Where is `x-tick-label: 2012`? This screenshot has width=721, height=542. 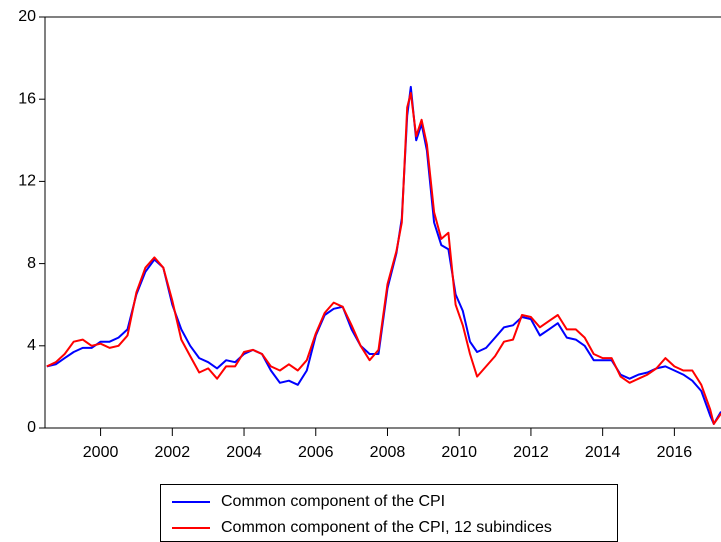 x-tick-label: 2012 is located at coordinates (531, 452).